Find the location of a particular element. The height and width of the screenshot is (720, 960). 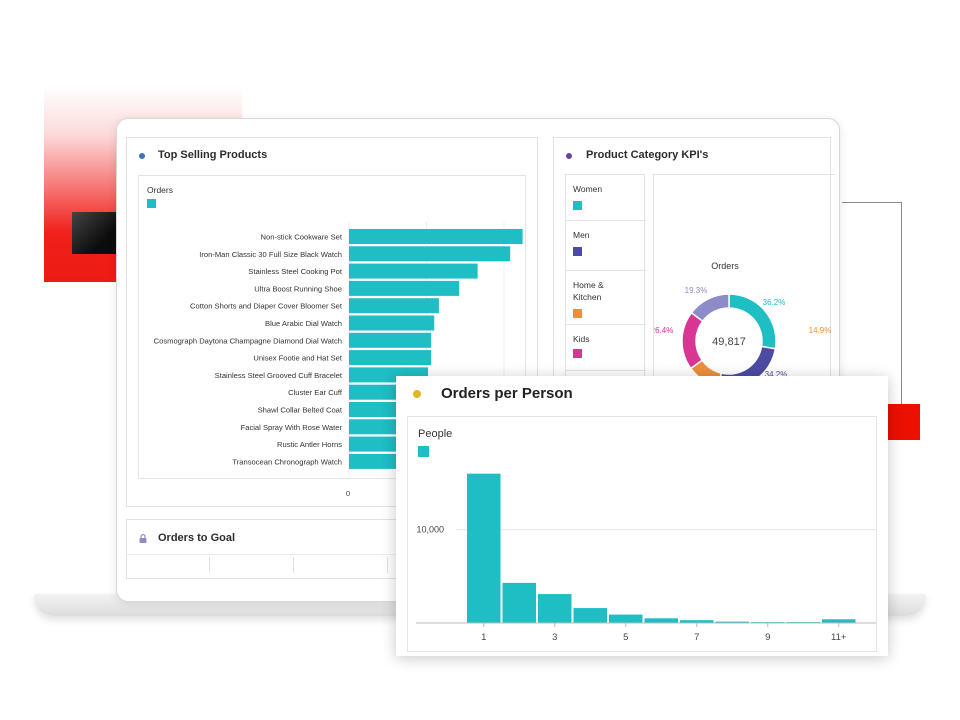

category-label: Shawl Collar Belted Coat is located at coordinates (300, 410).